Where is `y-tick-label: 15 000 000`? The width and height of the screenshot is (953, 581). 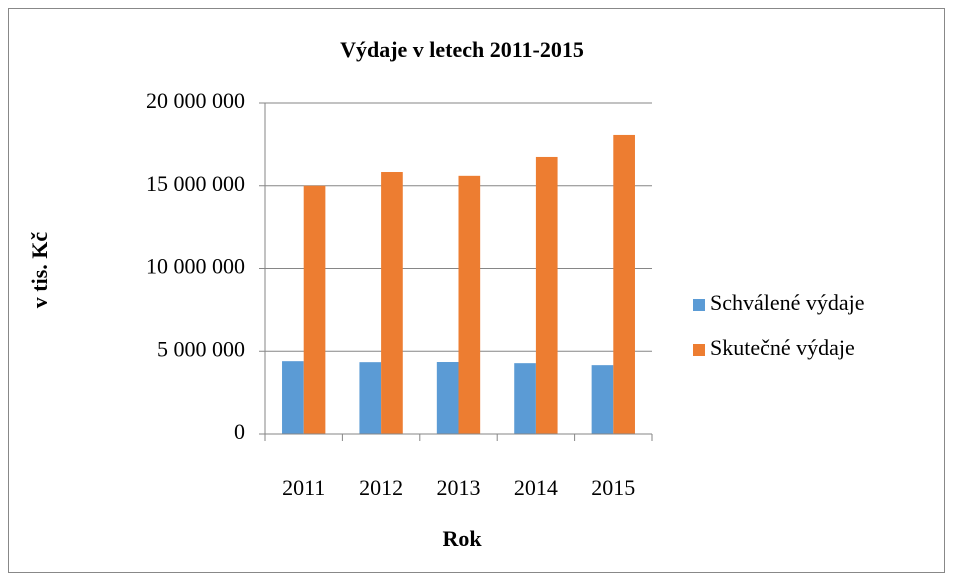 y-tick-label: 15 000 000 is located at coordinates (195, 183).